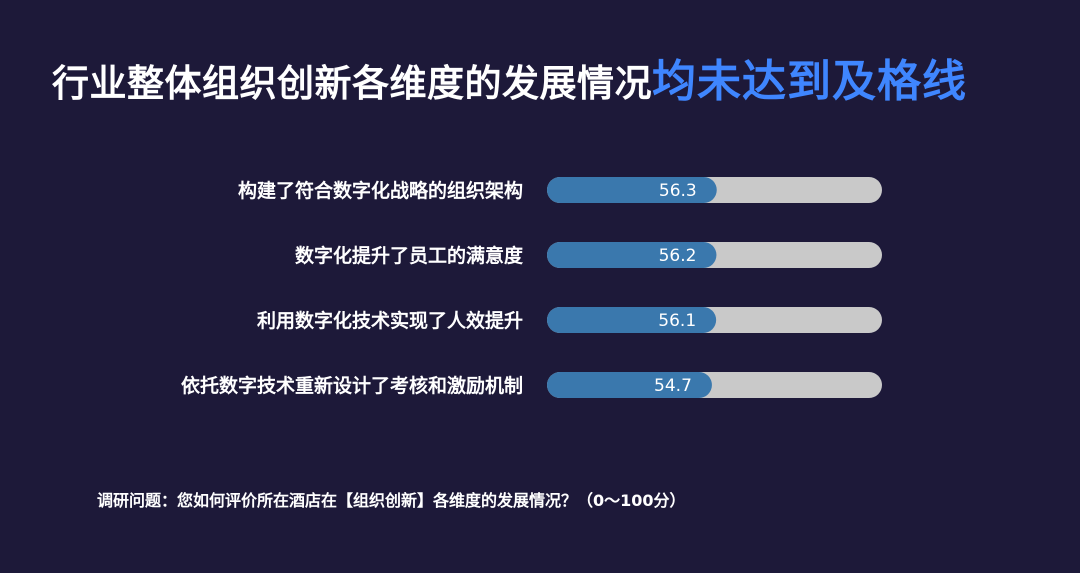 This screenshot has width=1080, height=573. I want to click on title-main-text: 行业整体组织创新各维度的发展情况, so click(352, 83).